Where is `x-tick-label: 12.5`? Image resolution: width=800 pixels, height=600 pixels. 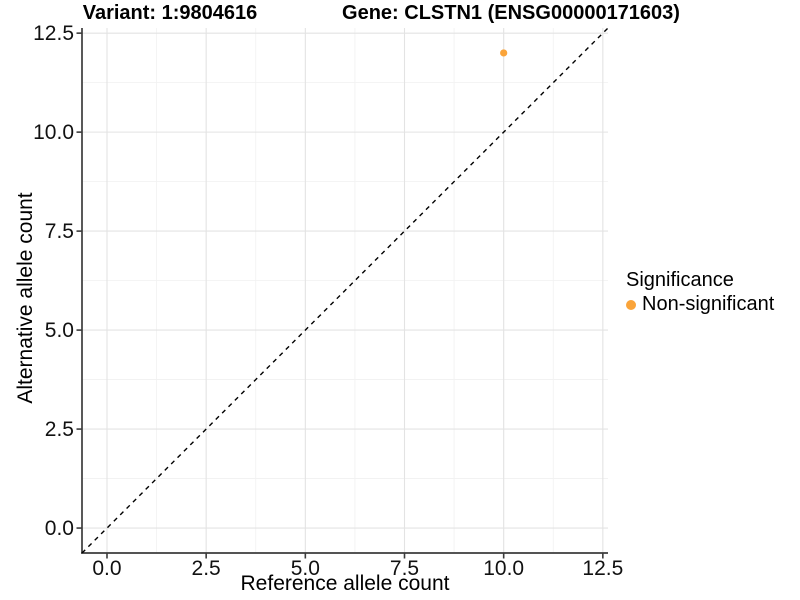 x-tick-label: 12.5 is located at coordinates (602, 568).